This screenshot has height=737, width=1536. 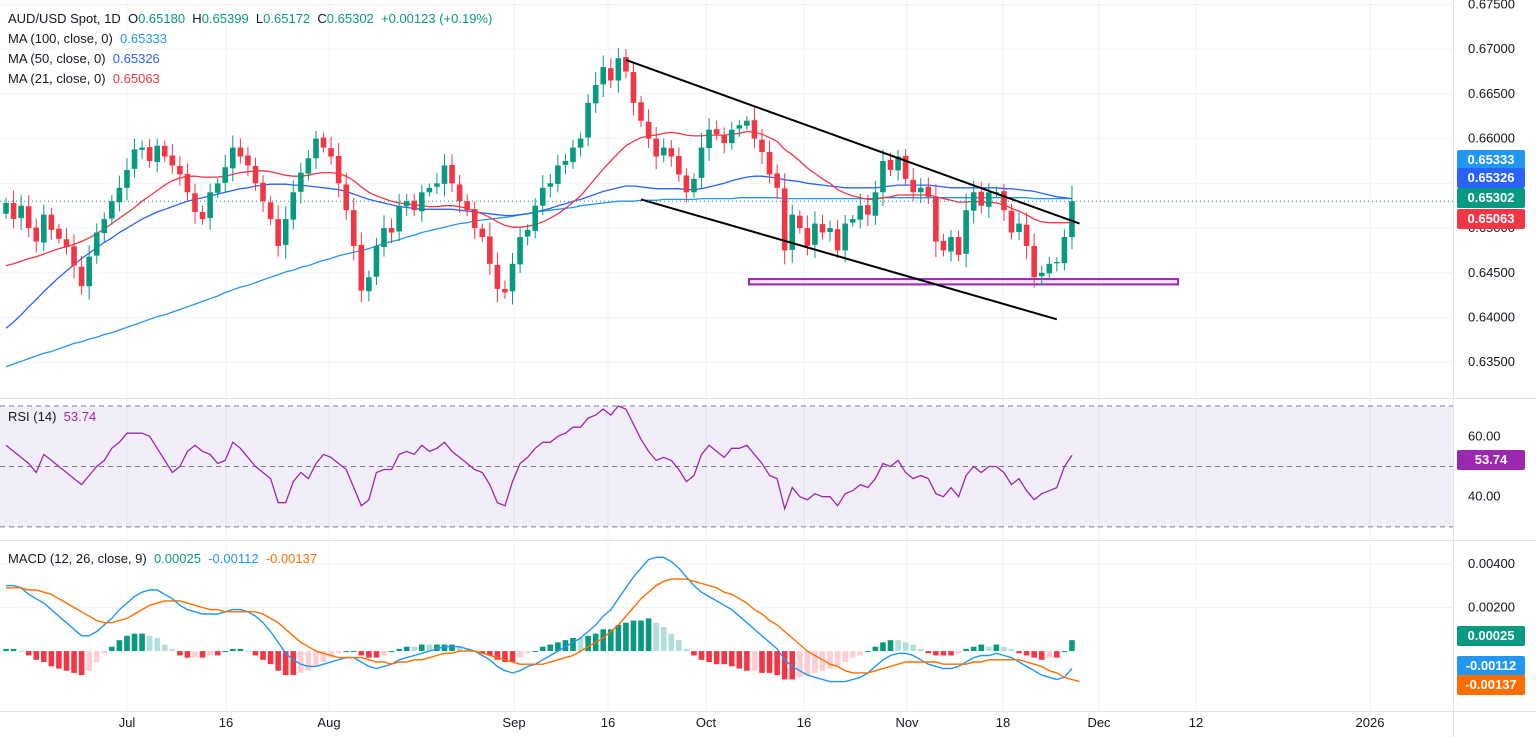 I want to click on macd-badge: -0.00112, so click(x=1491, y=666).